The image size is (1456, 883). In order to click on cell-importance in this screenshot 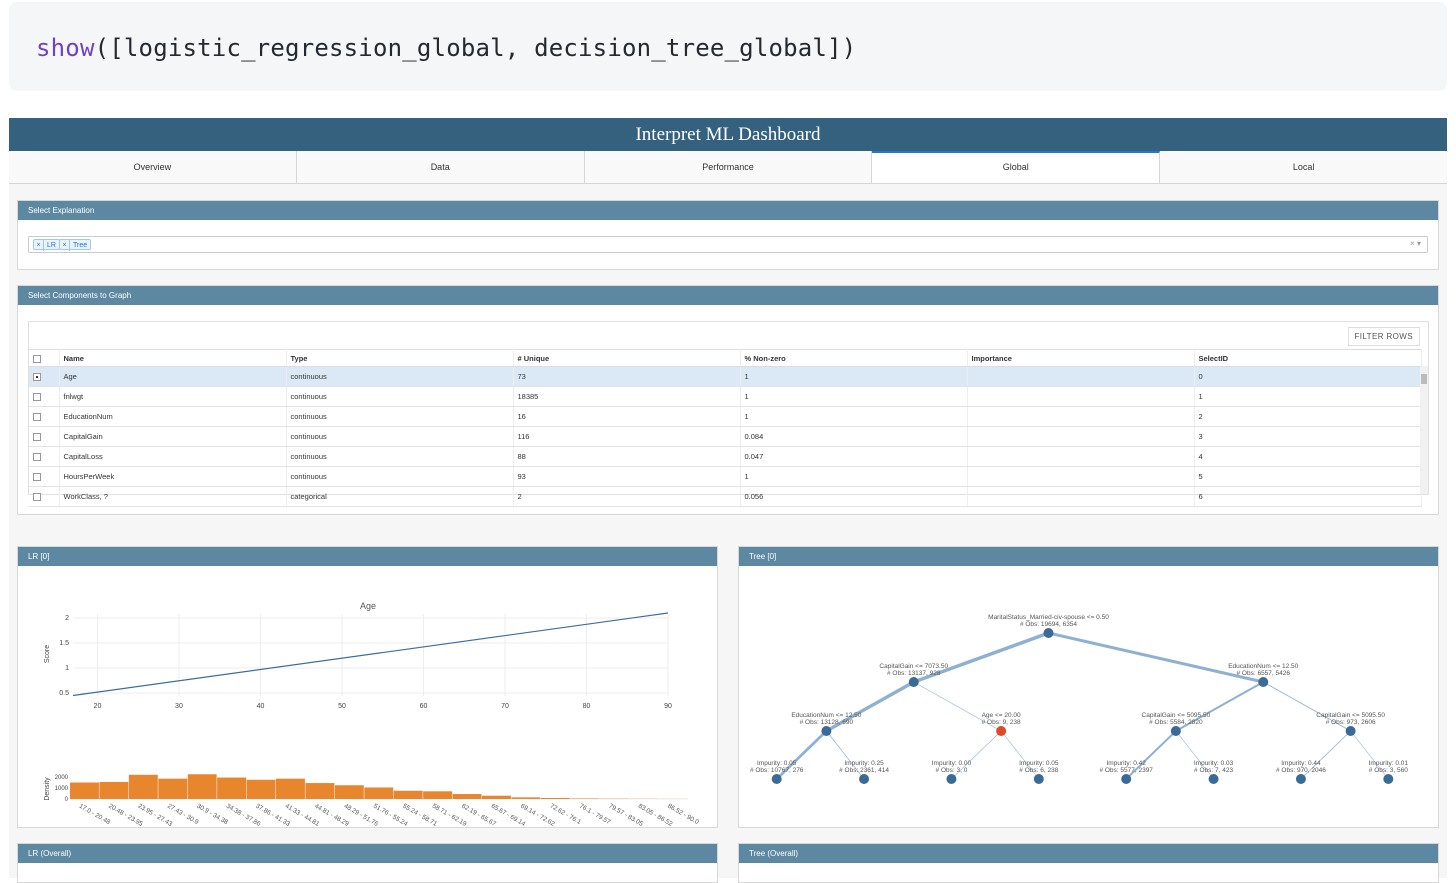, I will do `click(1080, 437)`.